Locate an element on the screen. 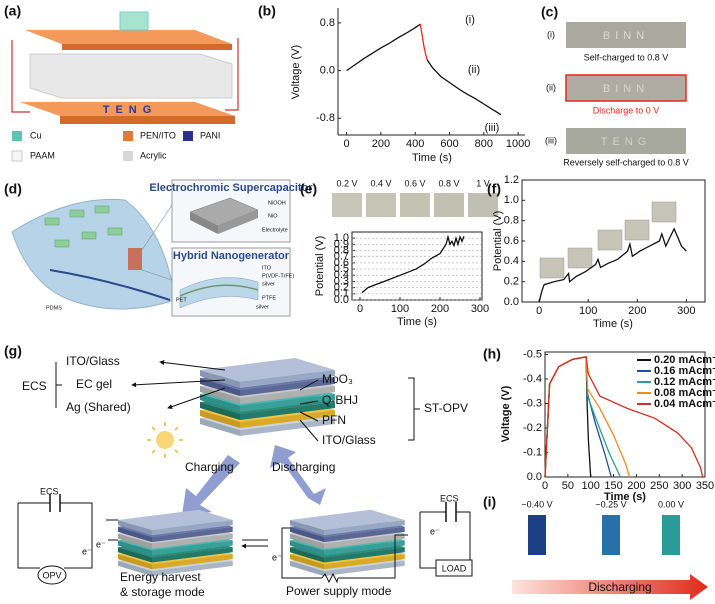  inset-title: Electrochromic Supercapacitor is located at coordinates (231, 188).